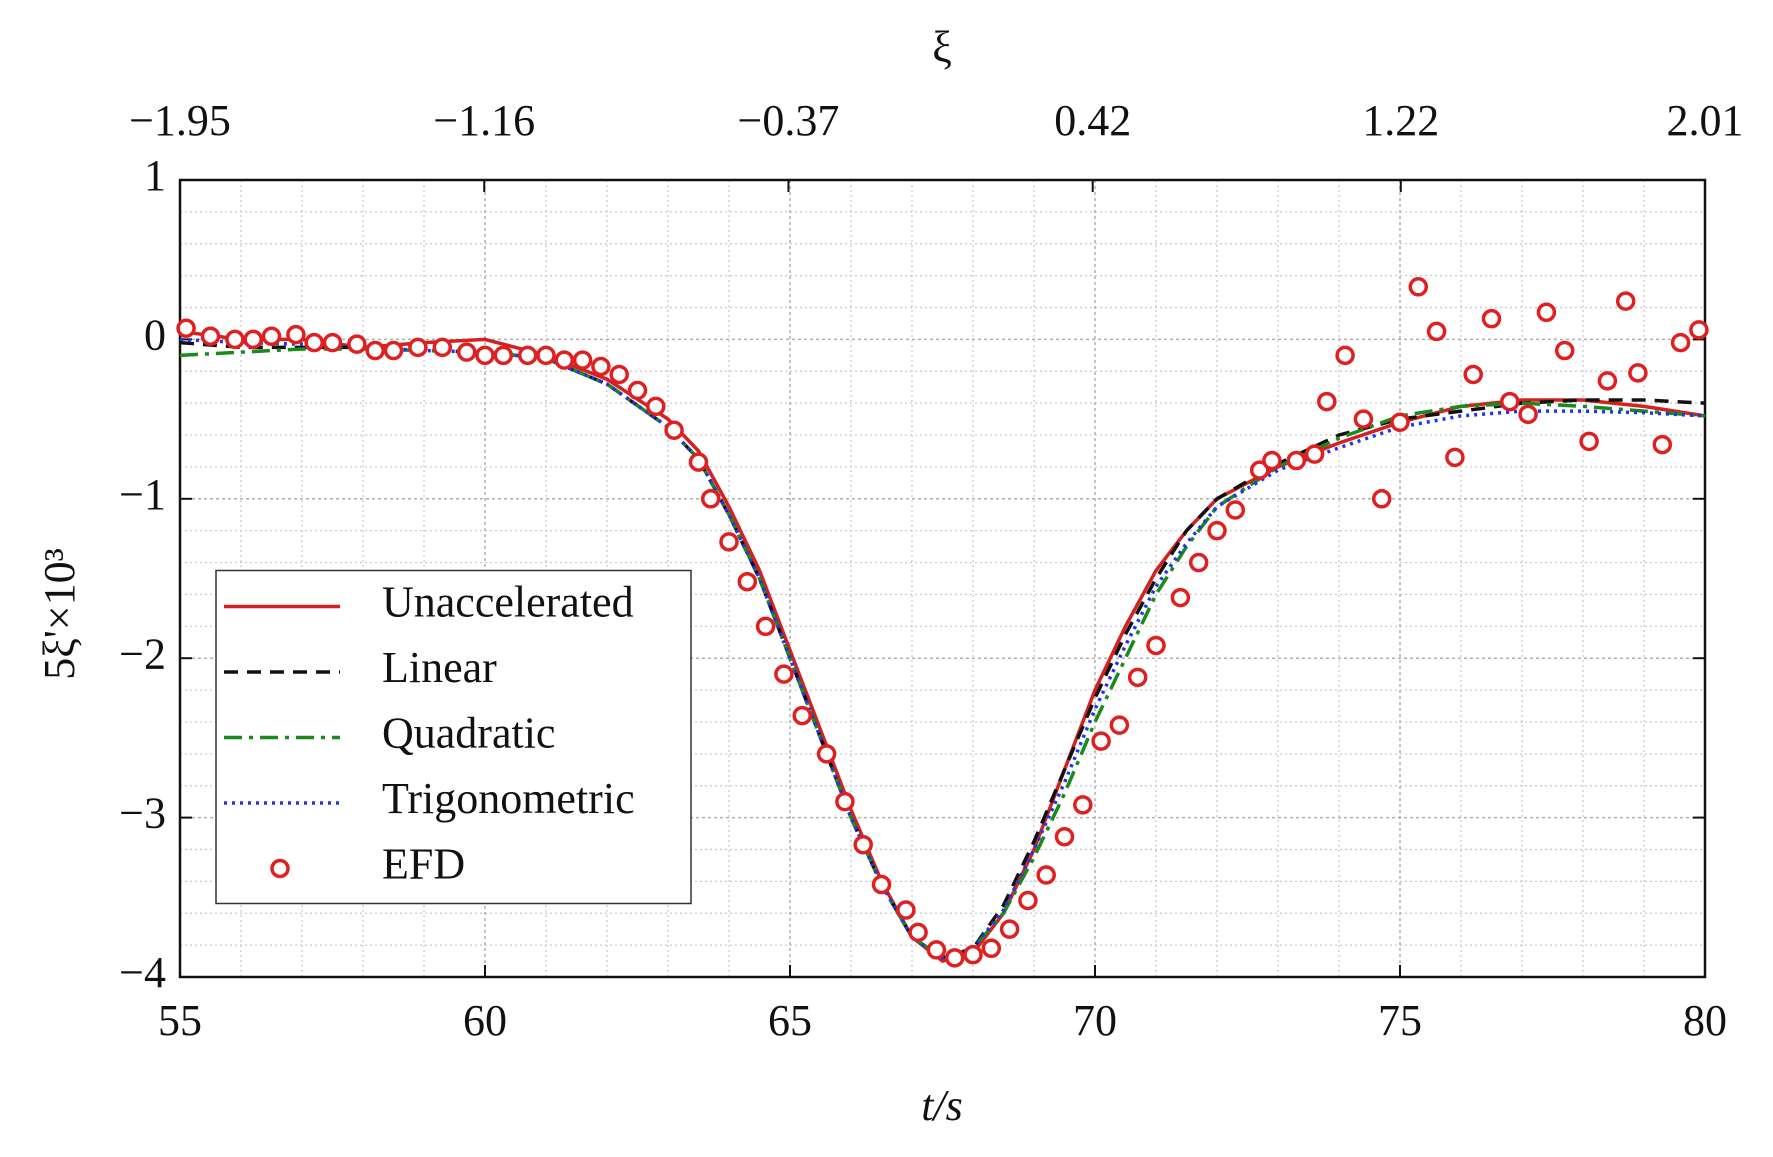 Image resolution: width=1773 pixels, height=1157 pixels. I want to click on x2-tick-label: 0.42, so click(1092, 120).